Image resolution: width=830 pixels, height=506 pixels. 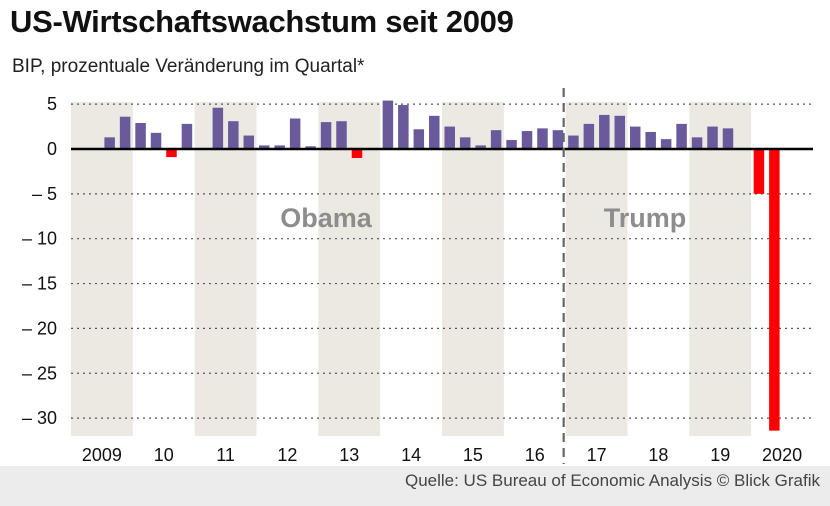 I want to click on y-tick-label: 0, so click(x=52, y=149).